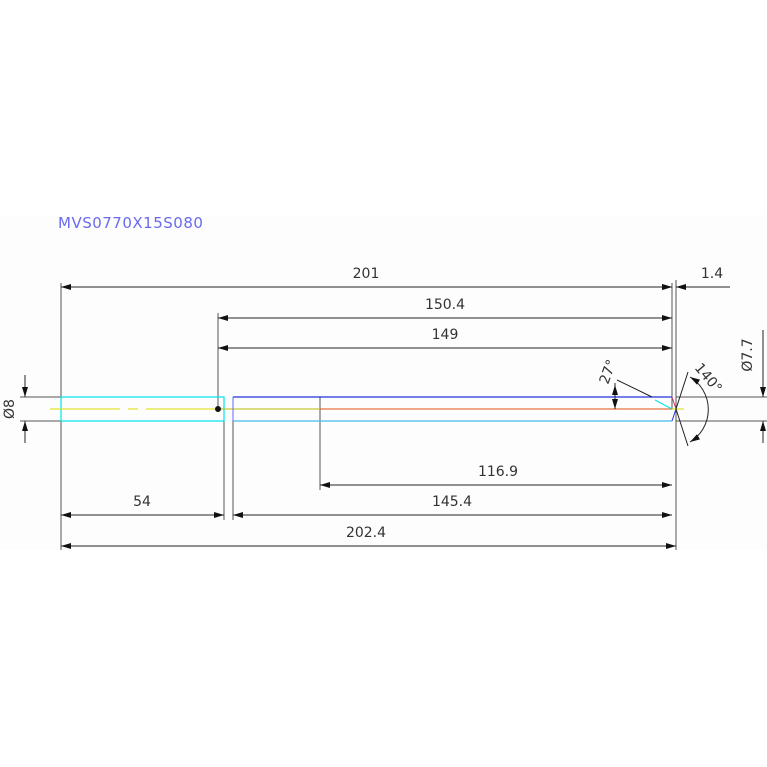 The width and height of the screenshot is (767, 767). I want to click on dimension-54: 54, so click(142, 506).